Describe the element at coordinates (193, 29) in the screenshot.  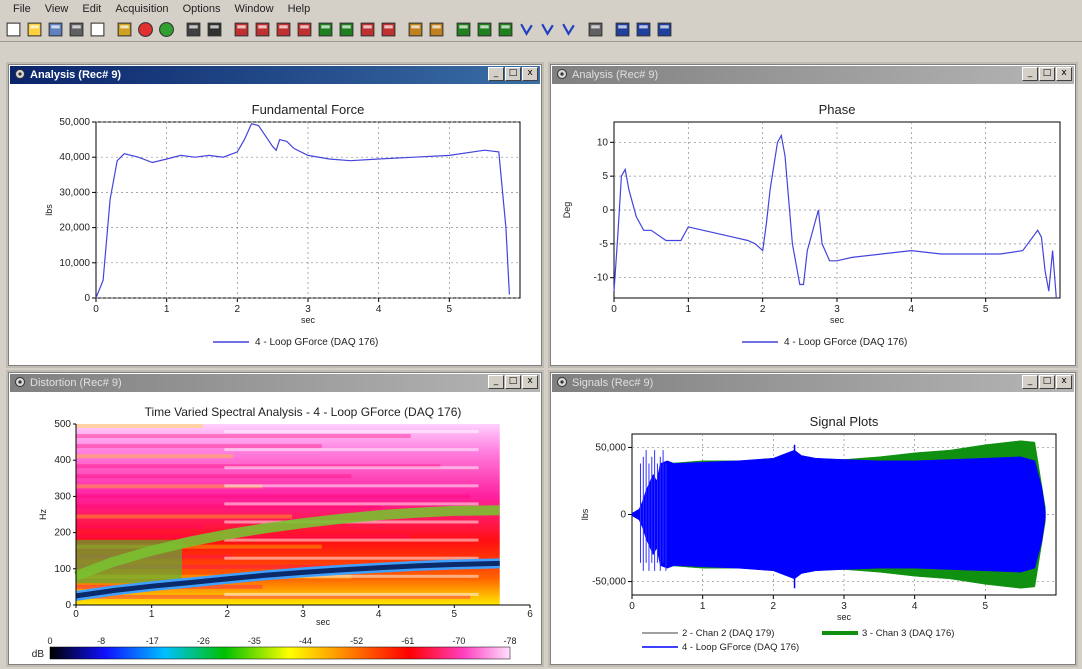
I see `zoom-icon` at that location.